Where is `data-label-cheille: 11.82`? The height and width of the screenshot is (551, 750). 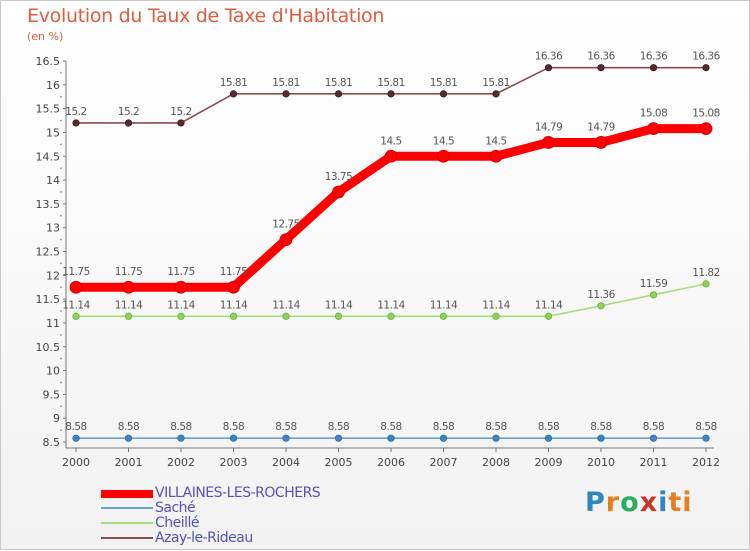 data-label-cheille: 11.82 is located at coordinates (706, 273).